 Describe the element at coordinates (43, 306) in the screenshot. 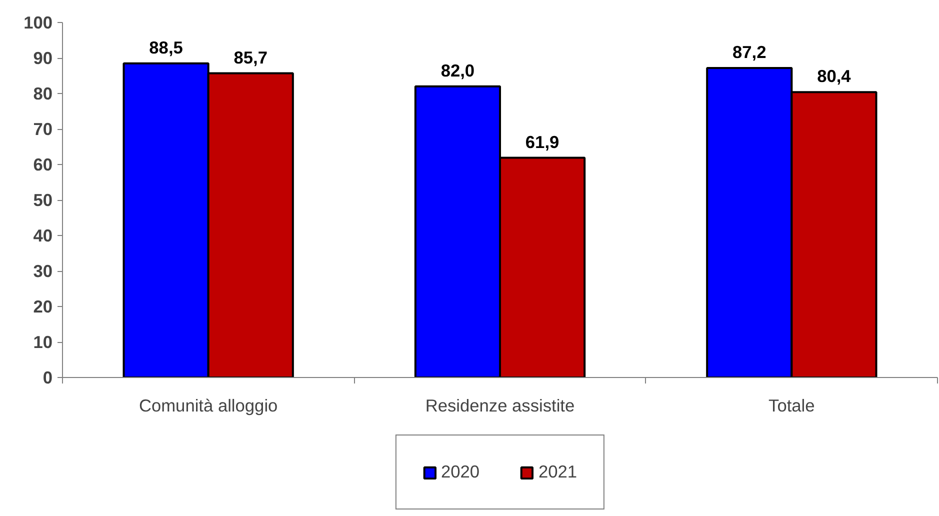

I see `y-tick-label: 20` at that location.